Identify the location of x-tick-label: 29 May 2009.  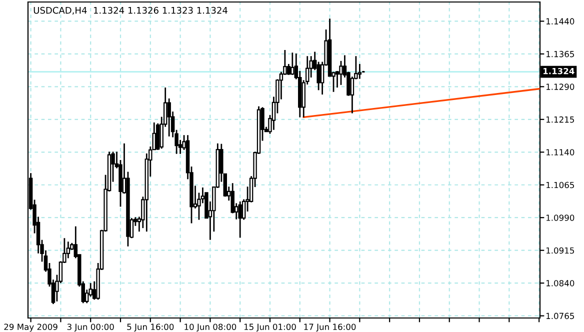
(31, 328).